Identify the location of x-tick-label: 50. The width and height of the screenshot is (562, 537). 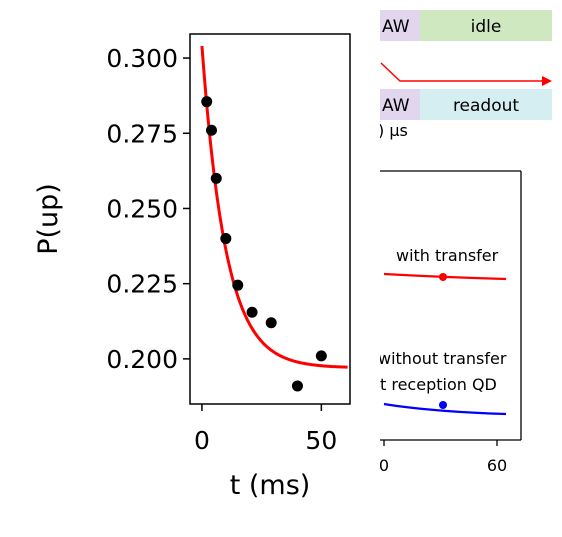
(321, 440).